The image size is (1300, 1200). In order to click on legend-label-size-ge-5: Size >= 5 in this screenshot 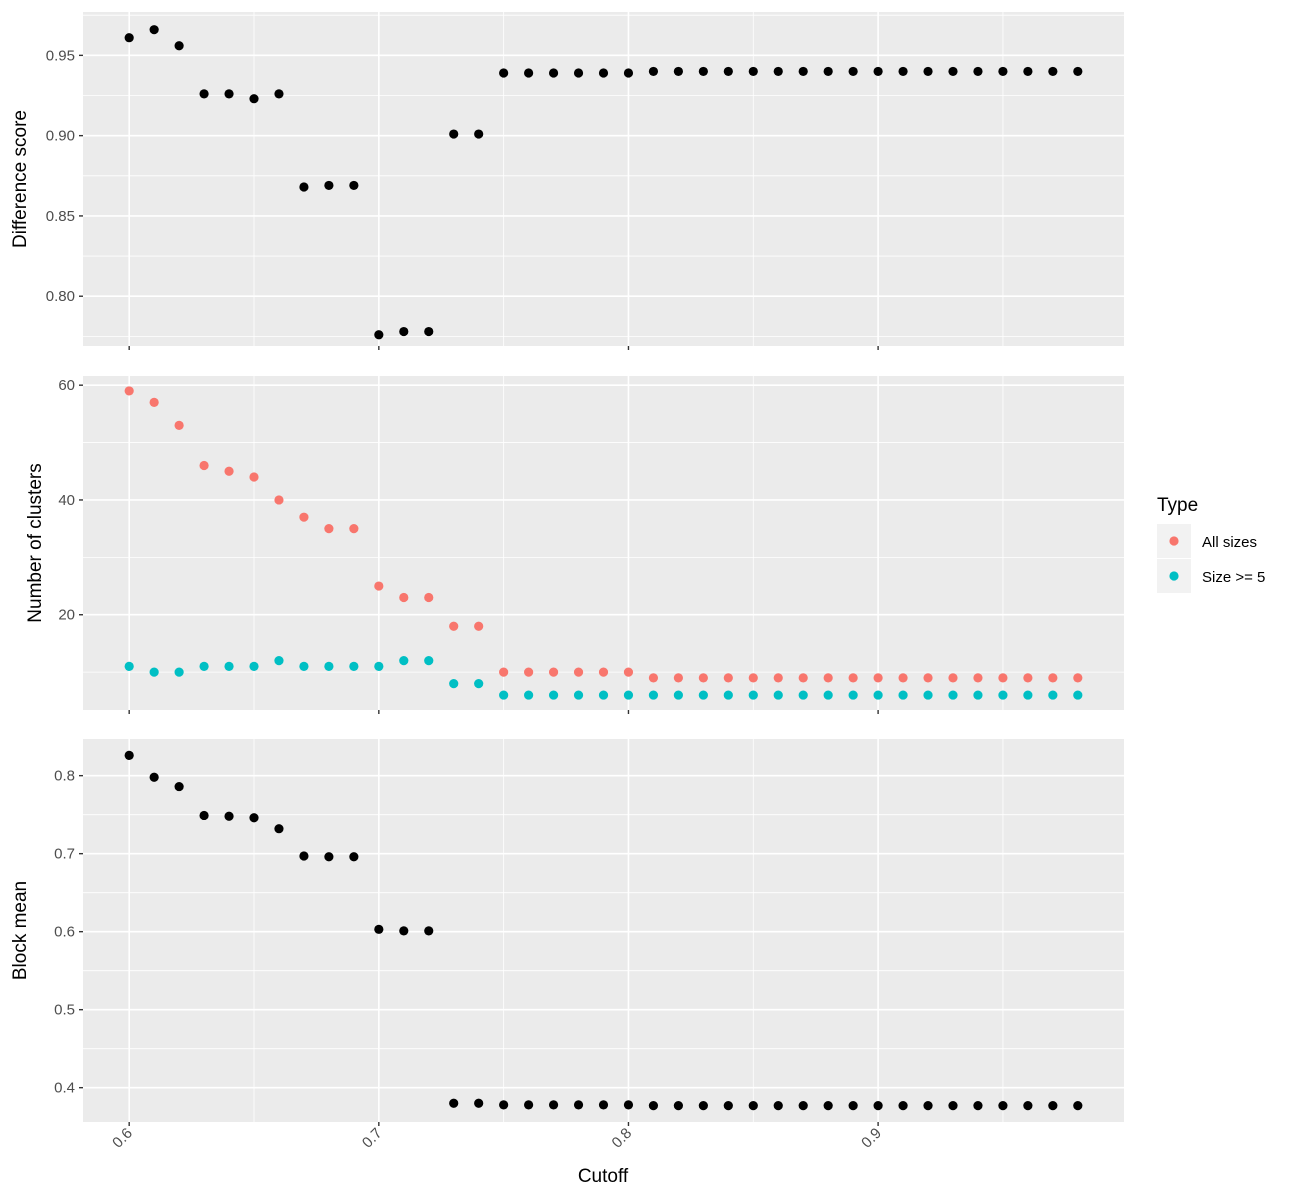, I will do `click(1233, 577)`.